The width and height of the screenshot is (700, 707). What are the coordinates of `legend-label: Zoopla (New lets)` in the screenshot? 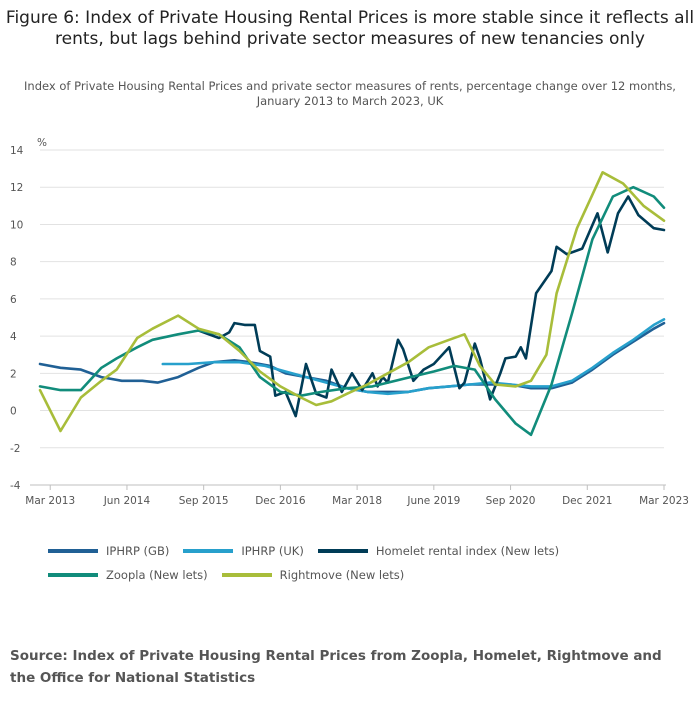 It's located at (157, 575).